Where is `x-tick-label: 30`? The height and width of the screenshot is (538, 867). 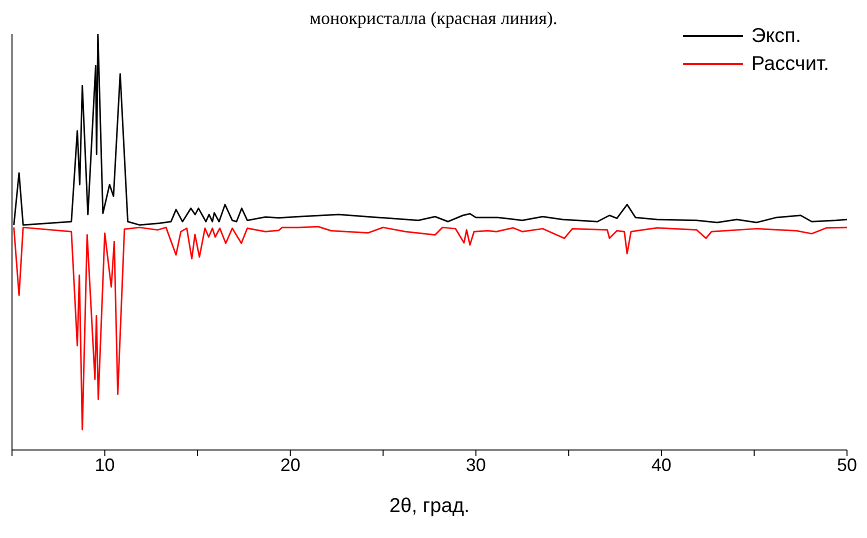 x-tick-label: 30 is located at coordinates (476, 464).